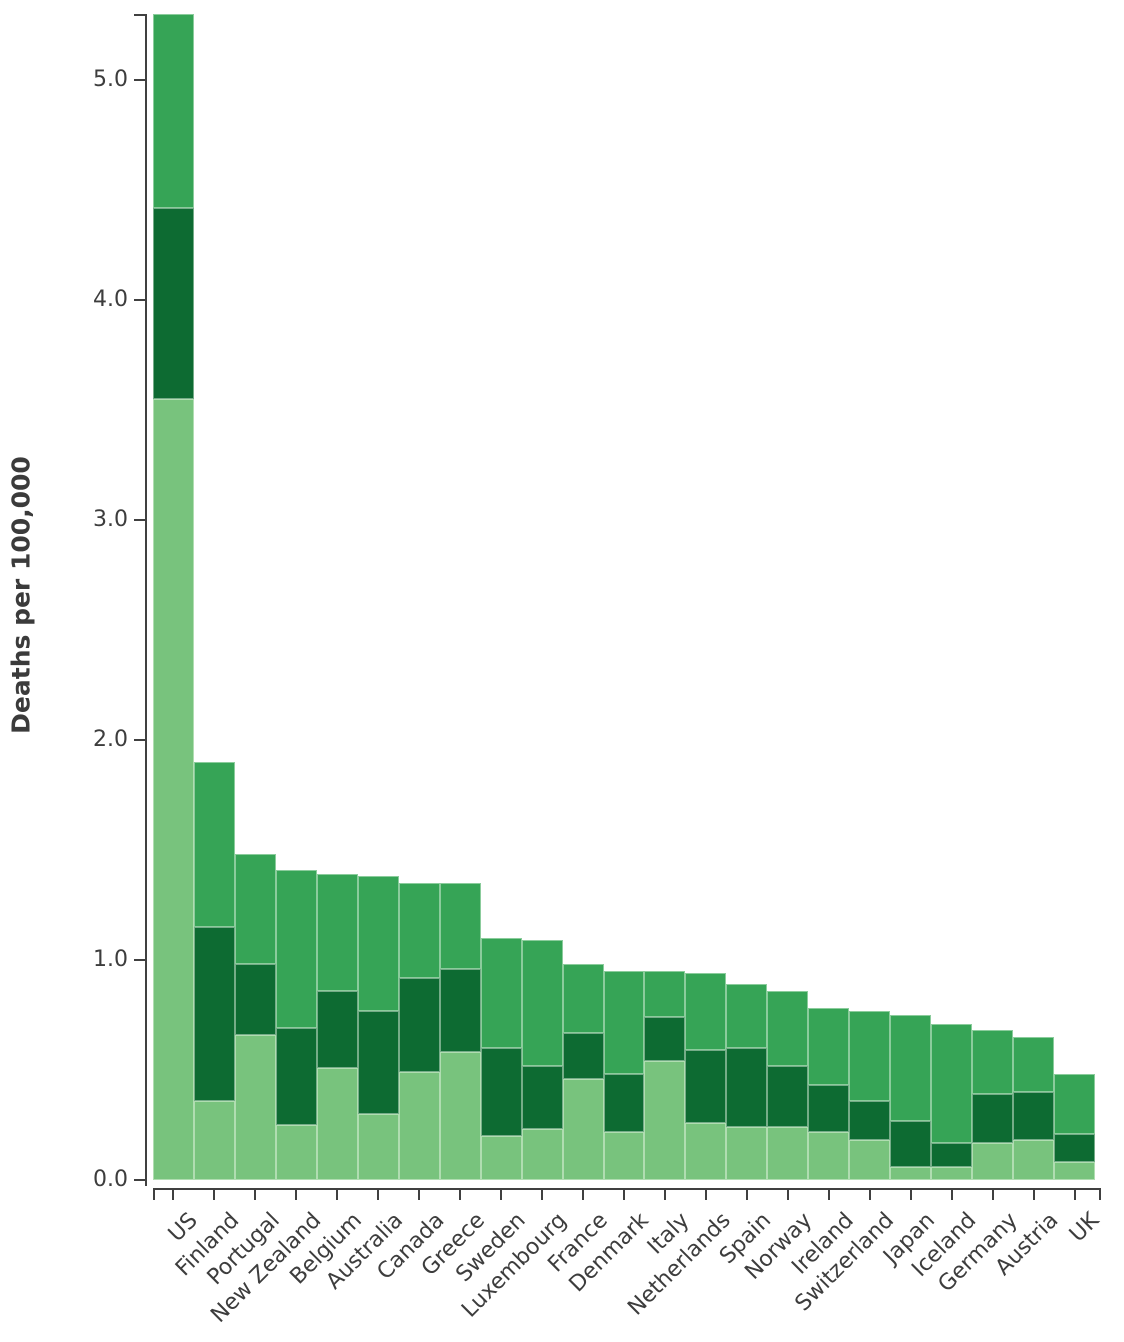 The width and height of the screenshot is (1124, 1342). What do you see at coordinates (21, 595) in the screenshot?
I see `y-axis-title: Deaths per 100,000` at bounding box center [21, 595].